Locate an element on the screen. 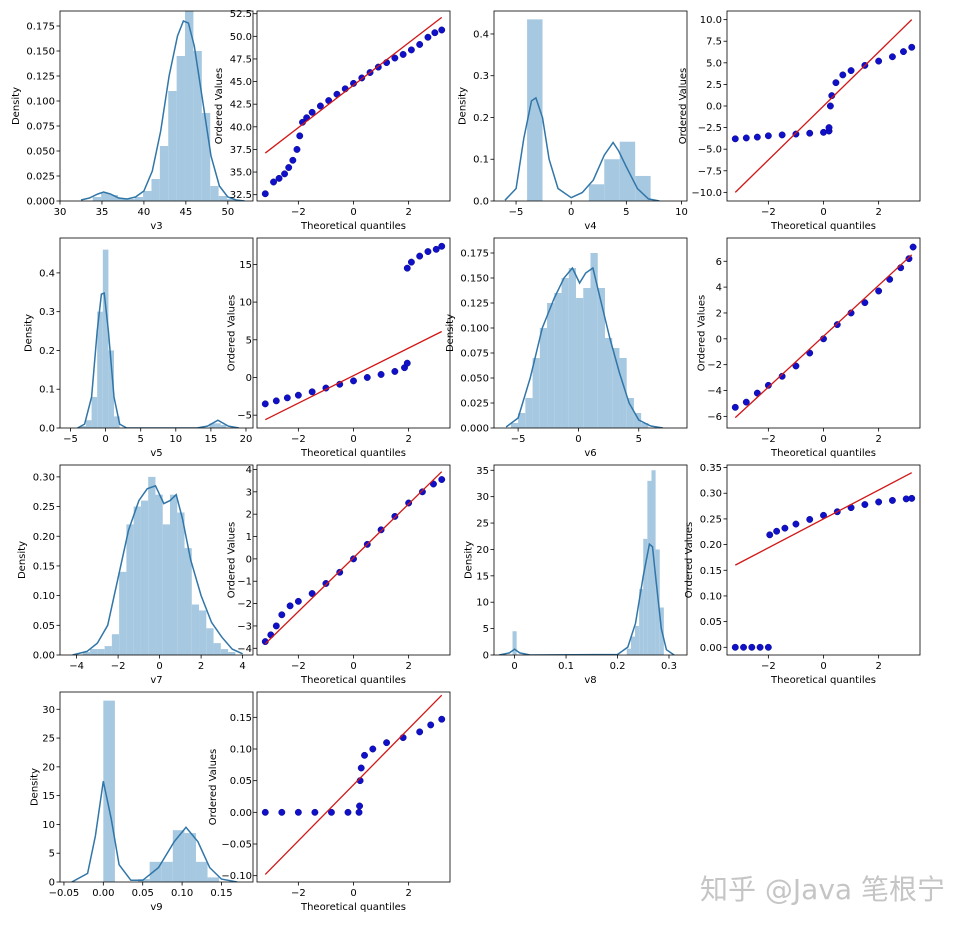 The image size is (973, 928). y-tick-label: 0 is located at coordinates (249, 559).